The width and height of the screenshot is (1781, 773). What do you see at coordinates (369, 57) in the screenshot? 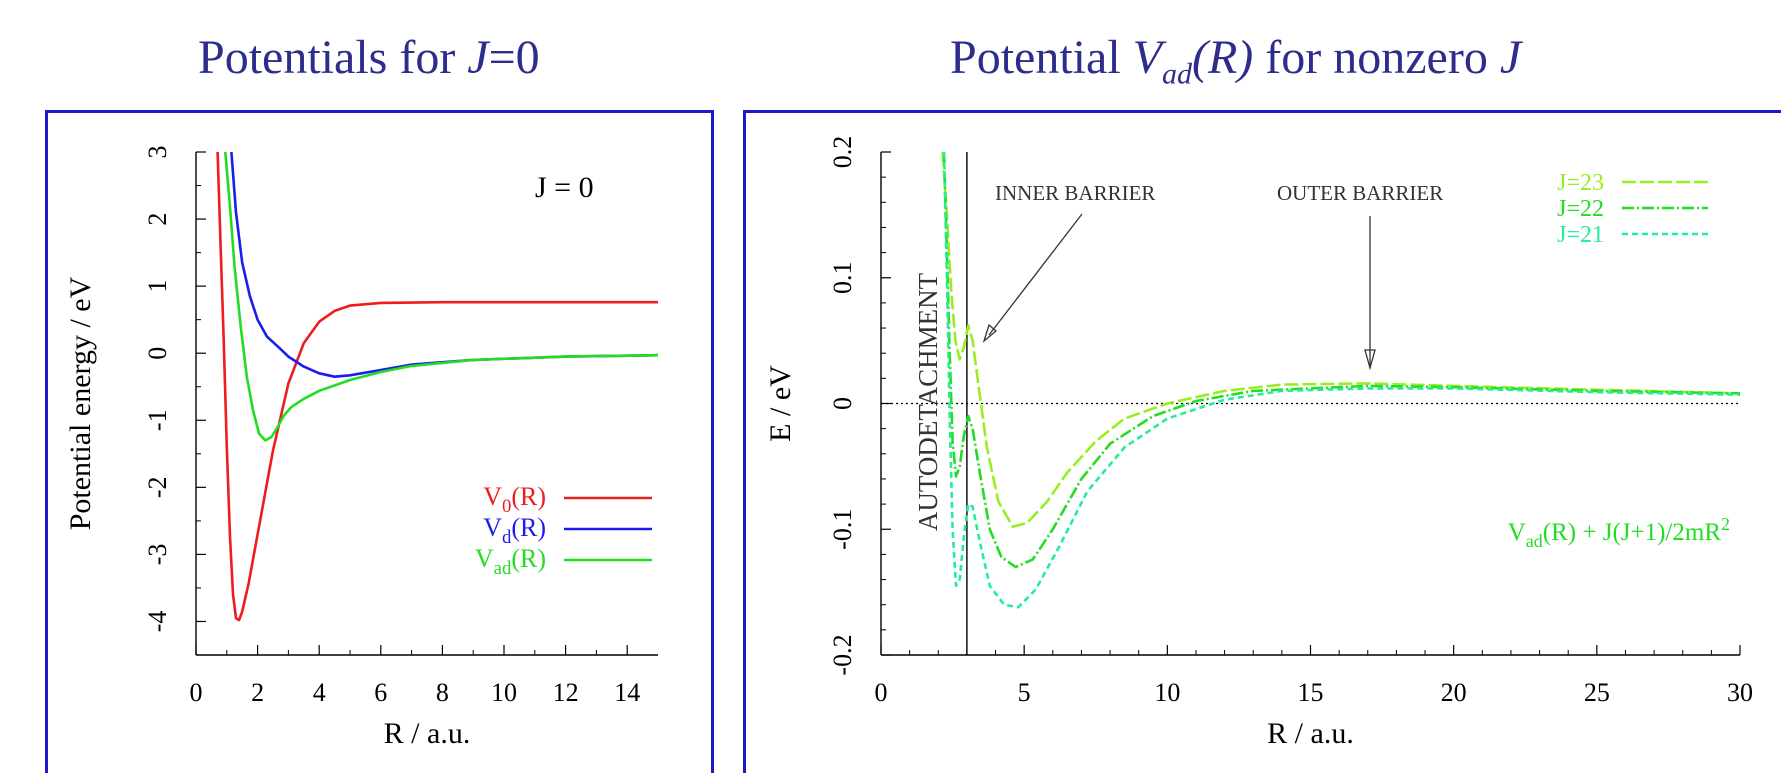
I see `left-panel-title: Potentials for J=0` at bounding box center [369, 57].